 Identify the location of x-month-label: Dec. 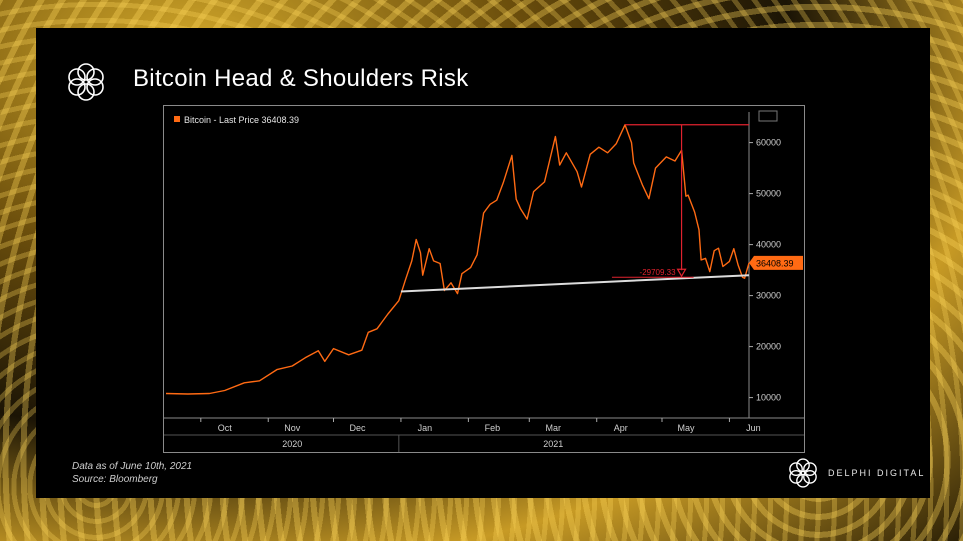
(357, 428).